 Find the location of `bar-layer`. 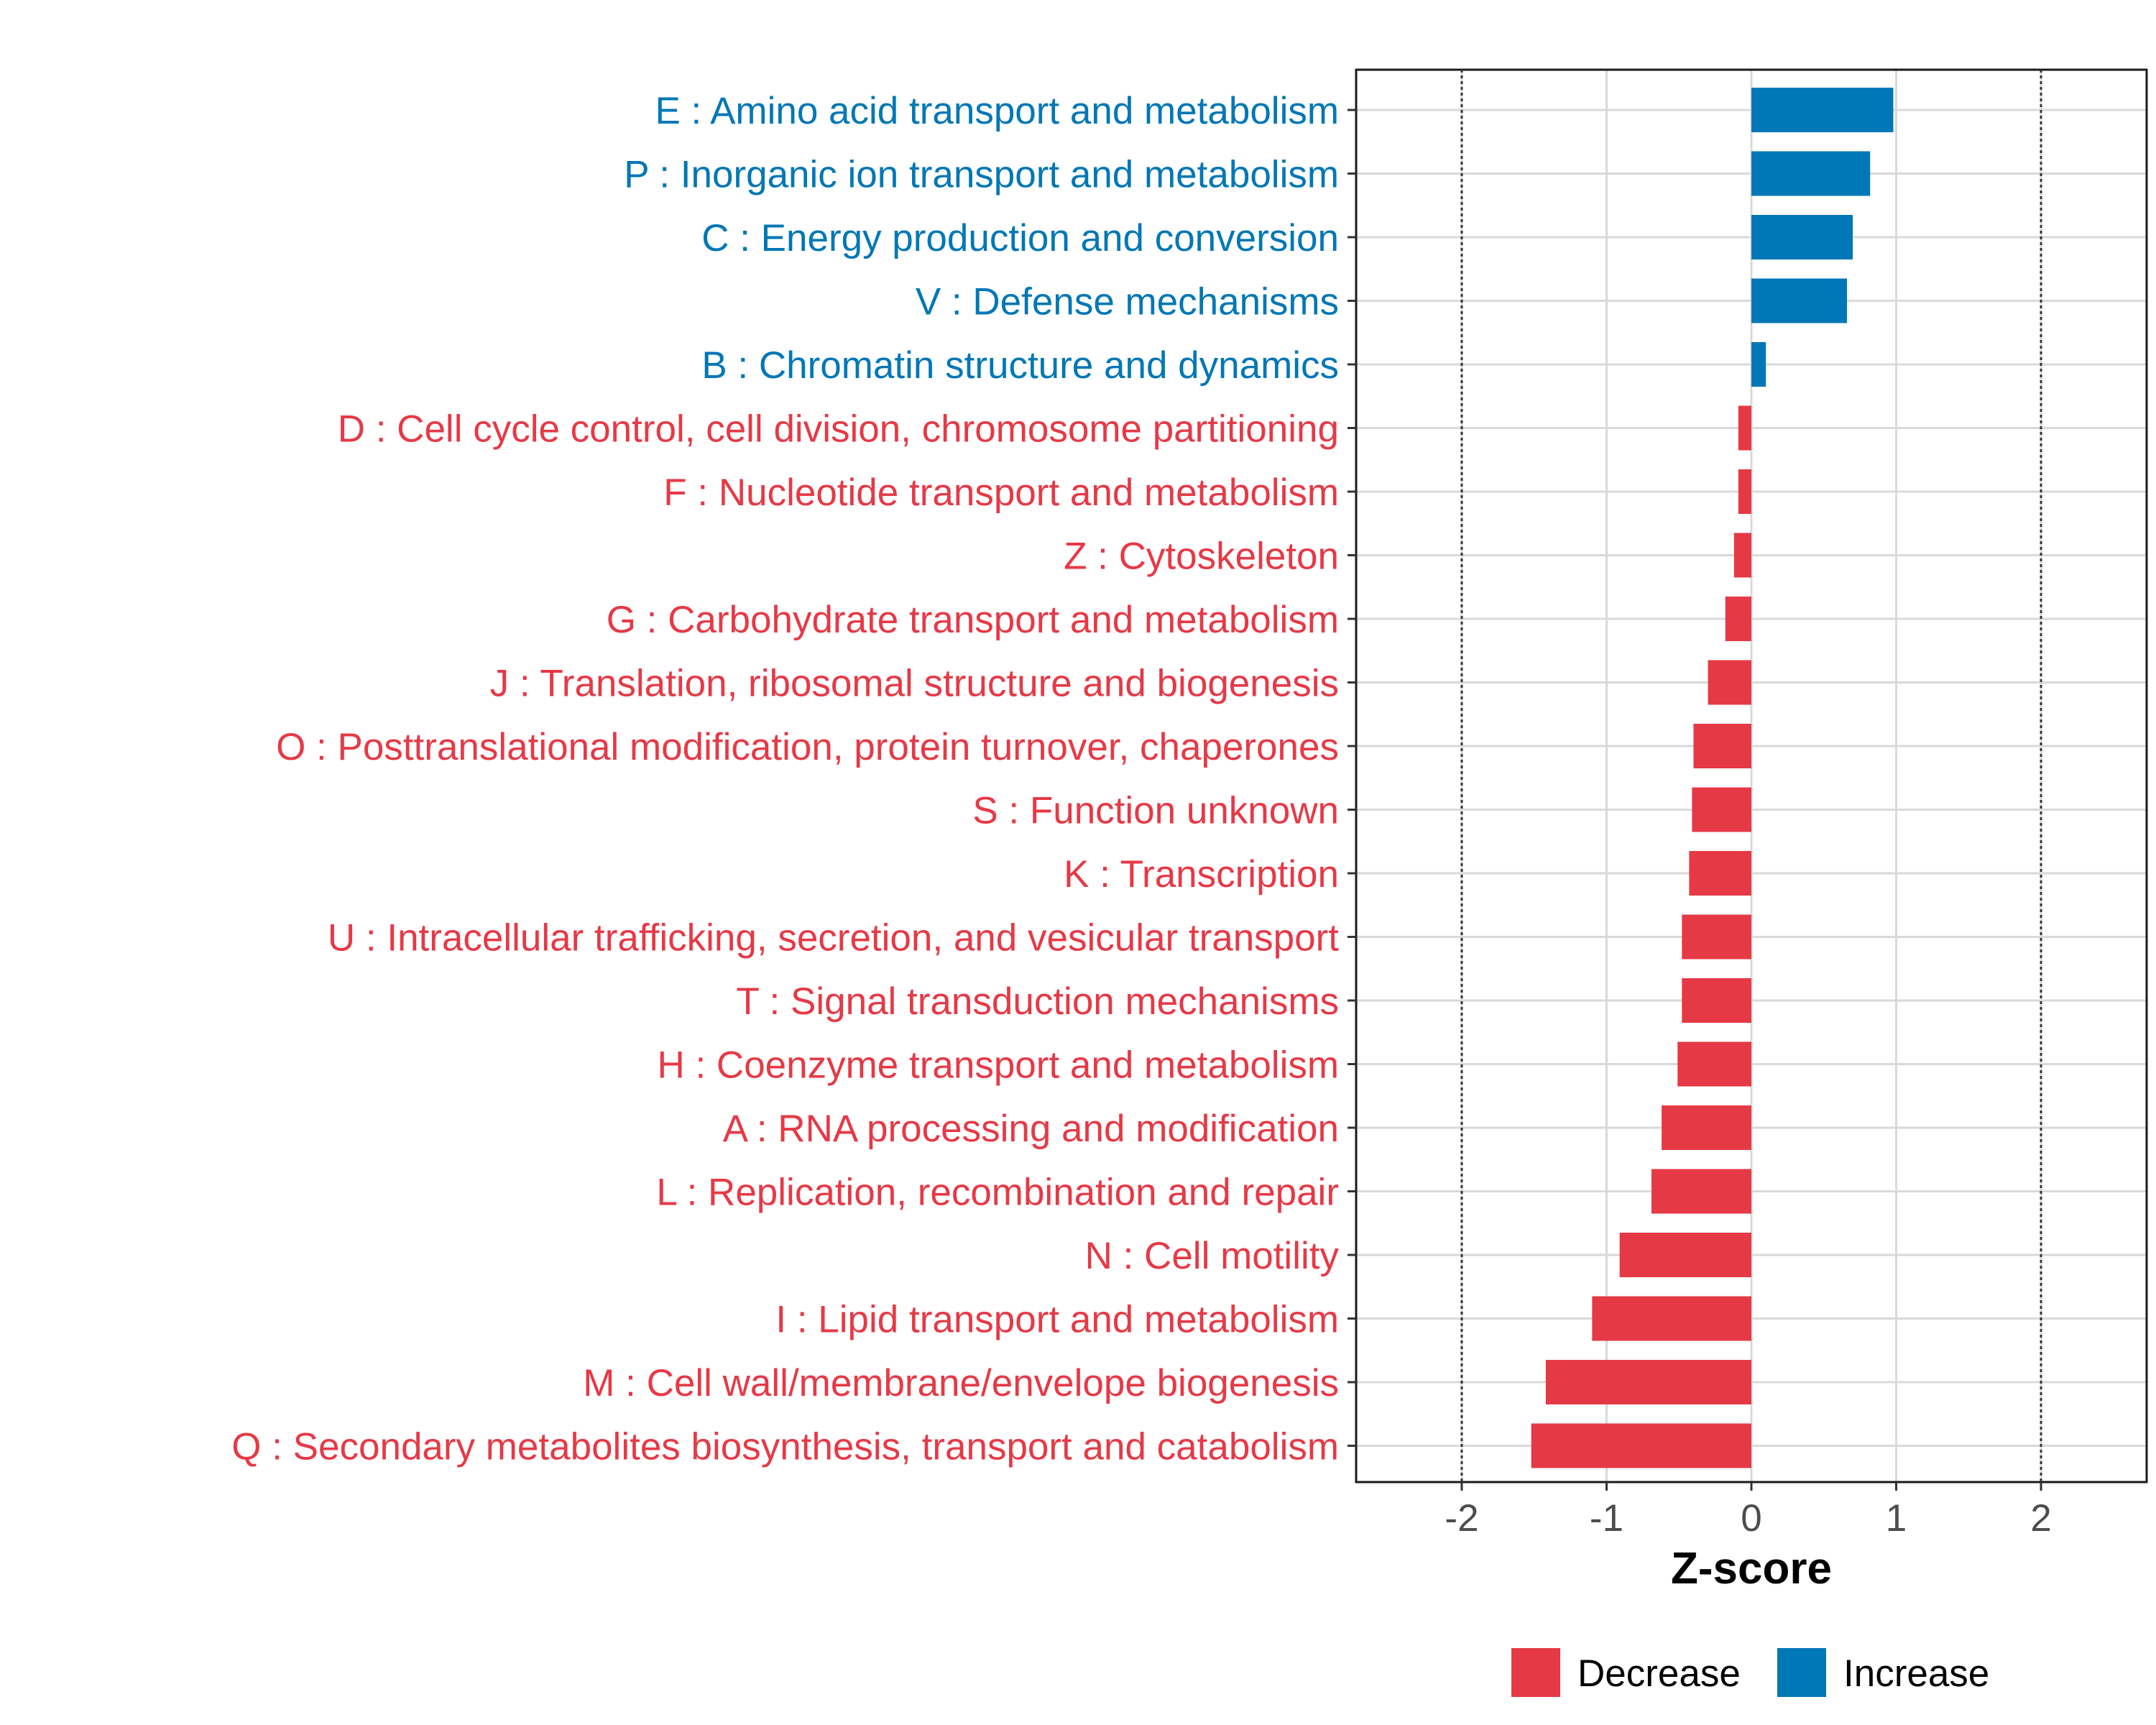

bar-layer is located at coordinates (1712, 778).